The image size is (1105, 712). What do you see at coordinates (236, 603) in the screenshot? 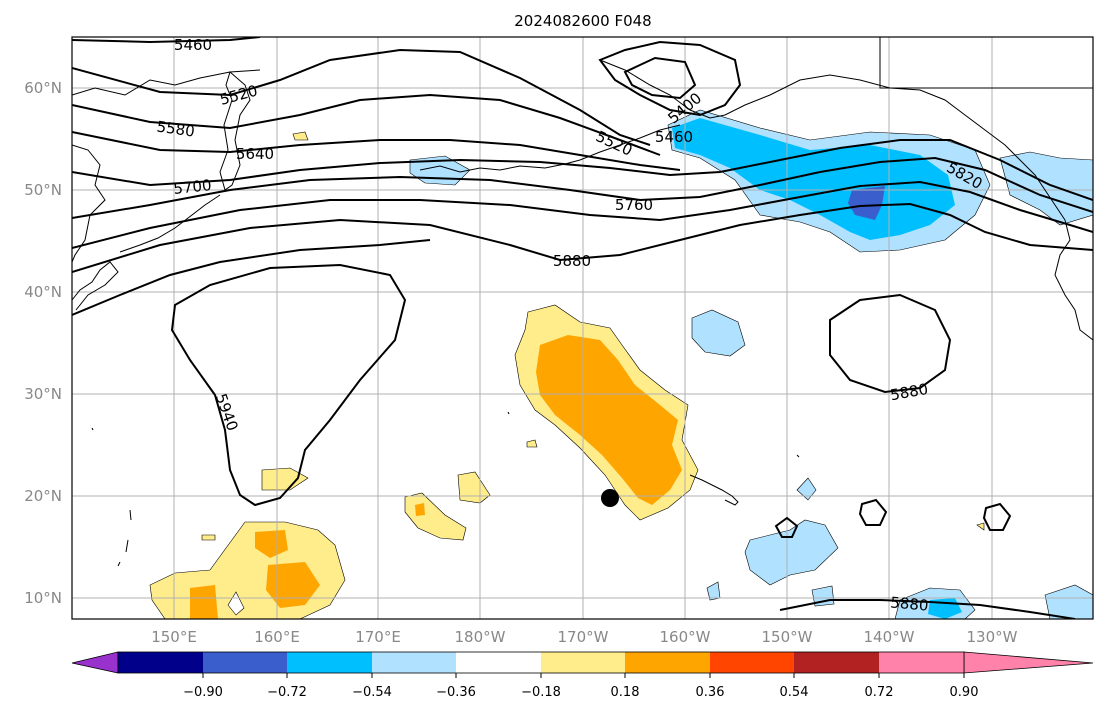
I see `white-hole` at bounding box center [236, 603].